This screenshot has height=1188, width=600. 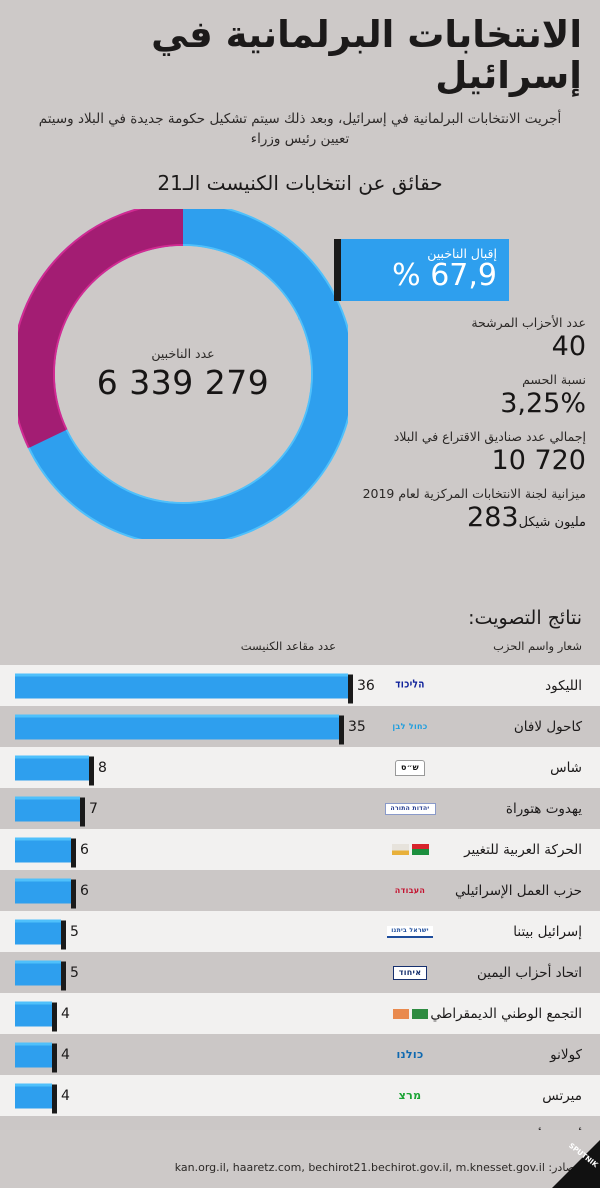 What do you see at coordinates (525, 618) in the screenshot?
I see `results-heading: نتائج التصويت:` at bounding box center [525, 618].